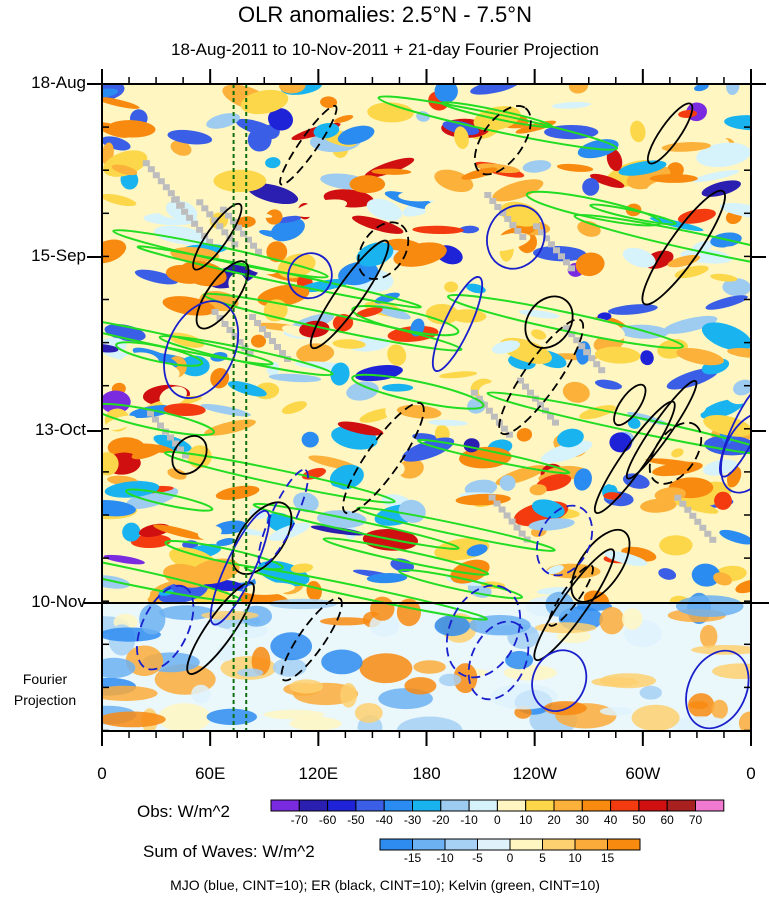 The image size is (770, 899). I want to click on obs-colorbar-tick: -60, so click(327, 820).